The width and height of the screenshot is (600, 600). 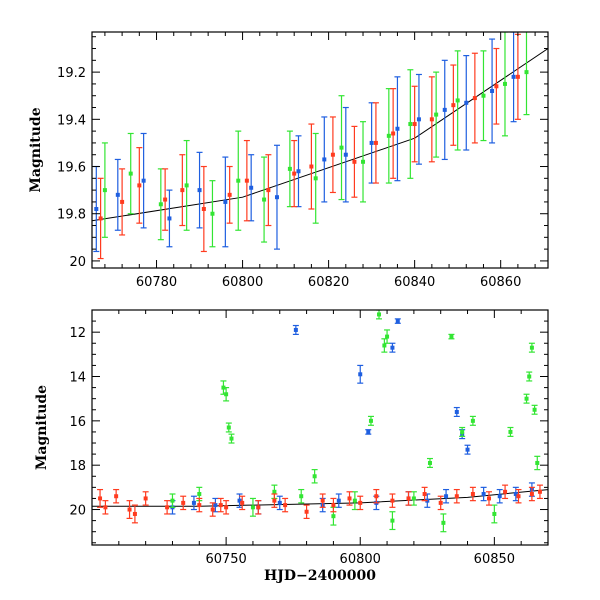 What do you see at coordinates (42, 427) in the screenshot?
I see `y-axis-title: Magnitude` at bounding box center [42, 427].